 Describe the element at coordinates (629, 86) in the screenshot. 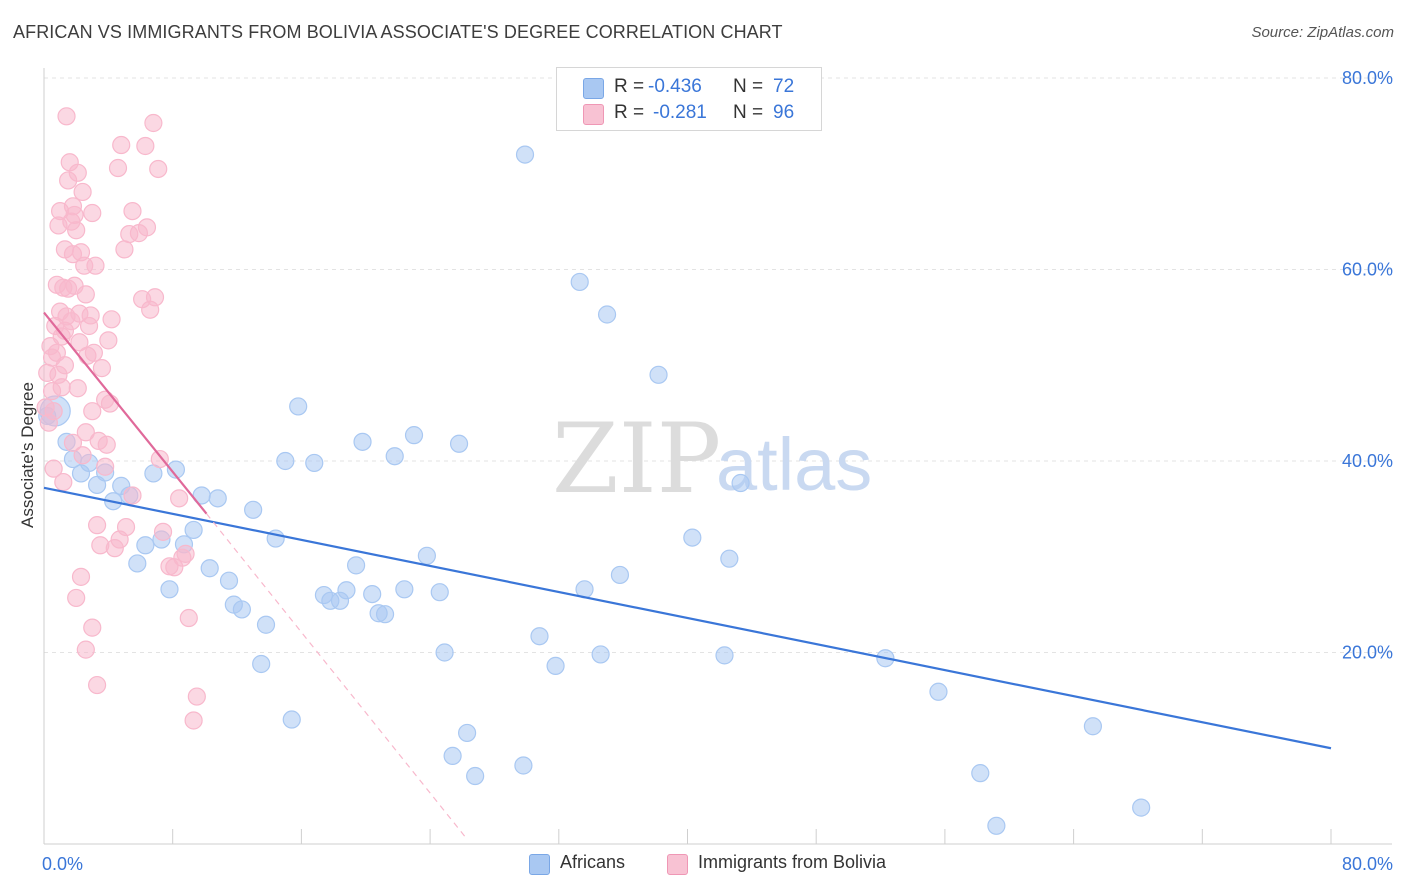

I see `r-label: R =` at that location.